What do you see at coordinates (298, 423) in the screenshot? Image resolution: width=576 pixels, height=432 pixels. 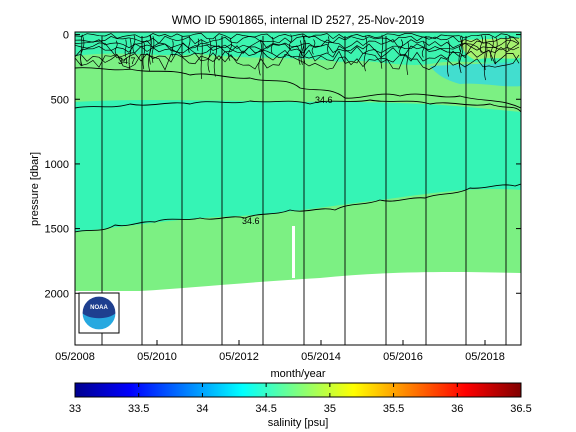 I see `colorbar-label: salinity [psu]` at bounding box center [298, 423].